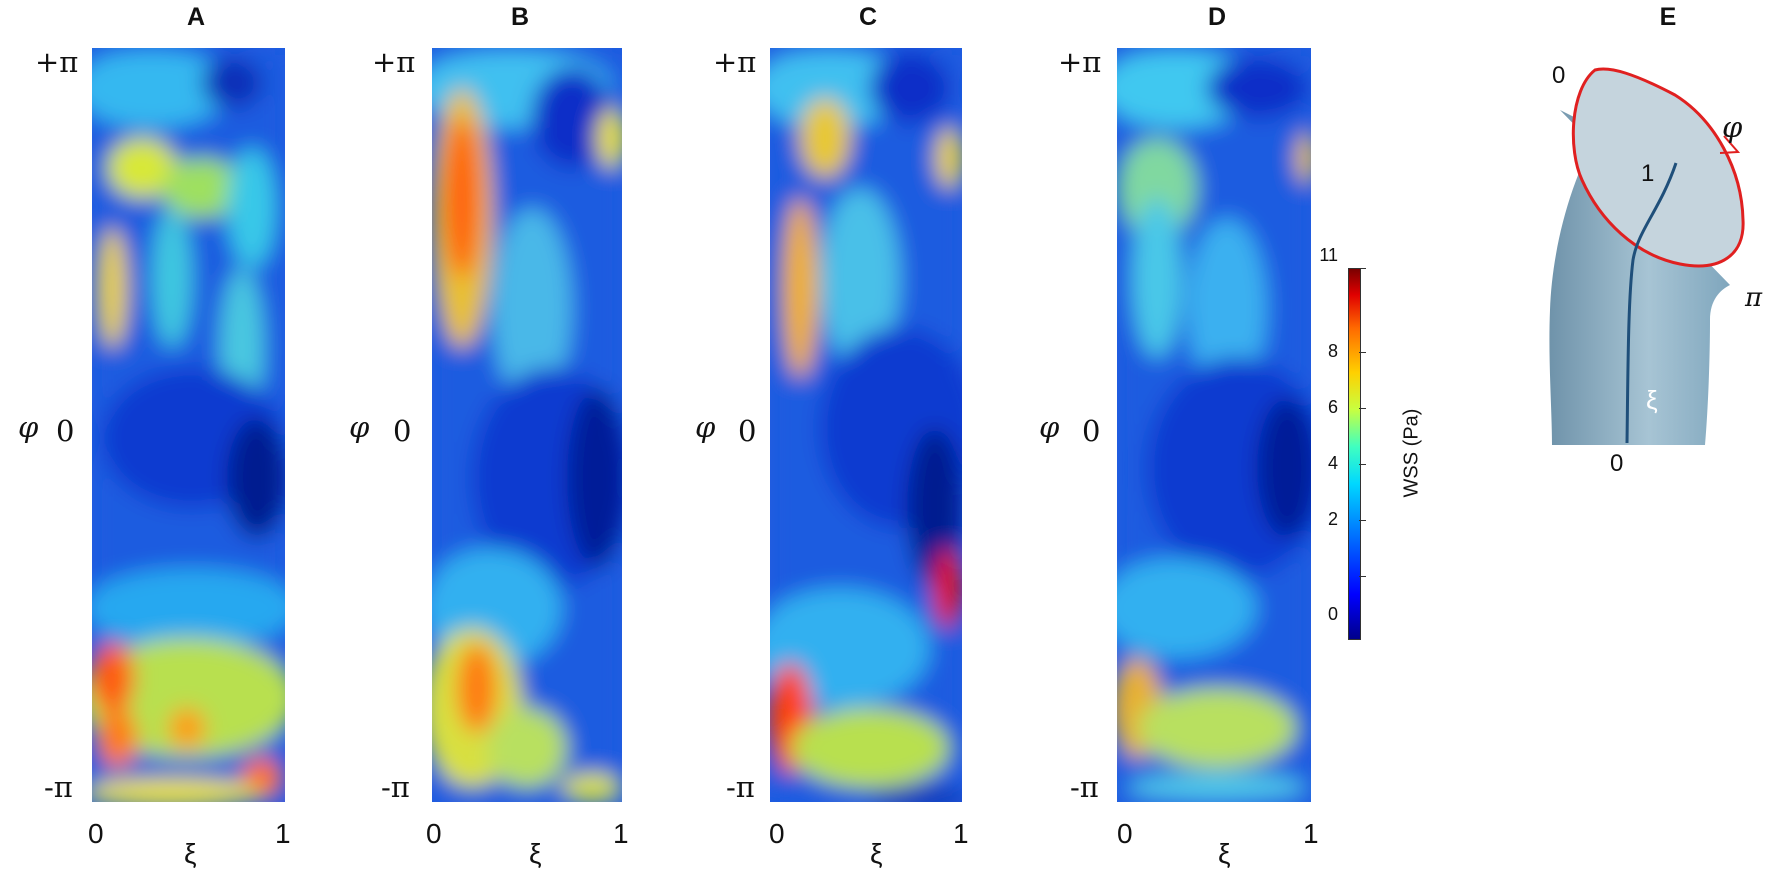  What do you see at coordinates (735, 62) in the screenshot?
I see `panel-c-ytick-top: +π` at bounding box center [735, 62].